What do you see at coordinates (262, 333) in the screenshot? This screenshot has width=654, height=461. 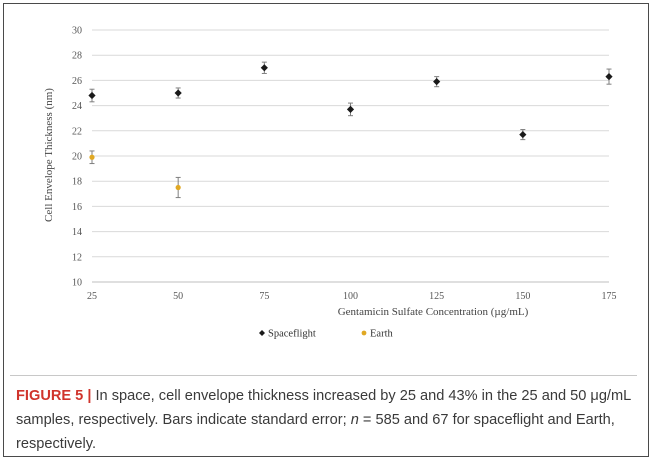 I see `legend-marker-spaceflight` at bounding box center [262, 333].